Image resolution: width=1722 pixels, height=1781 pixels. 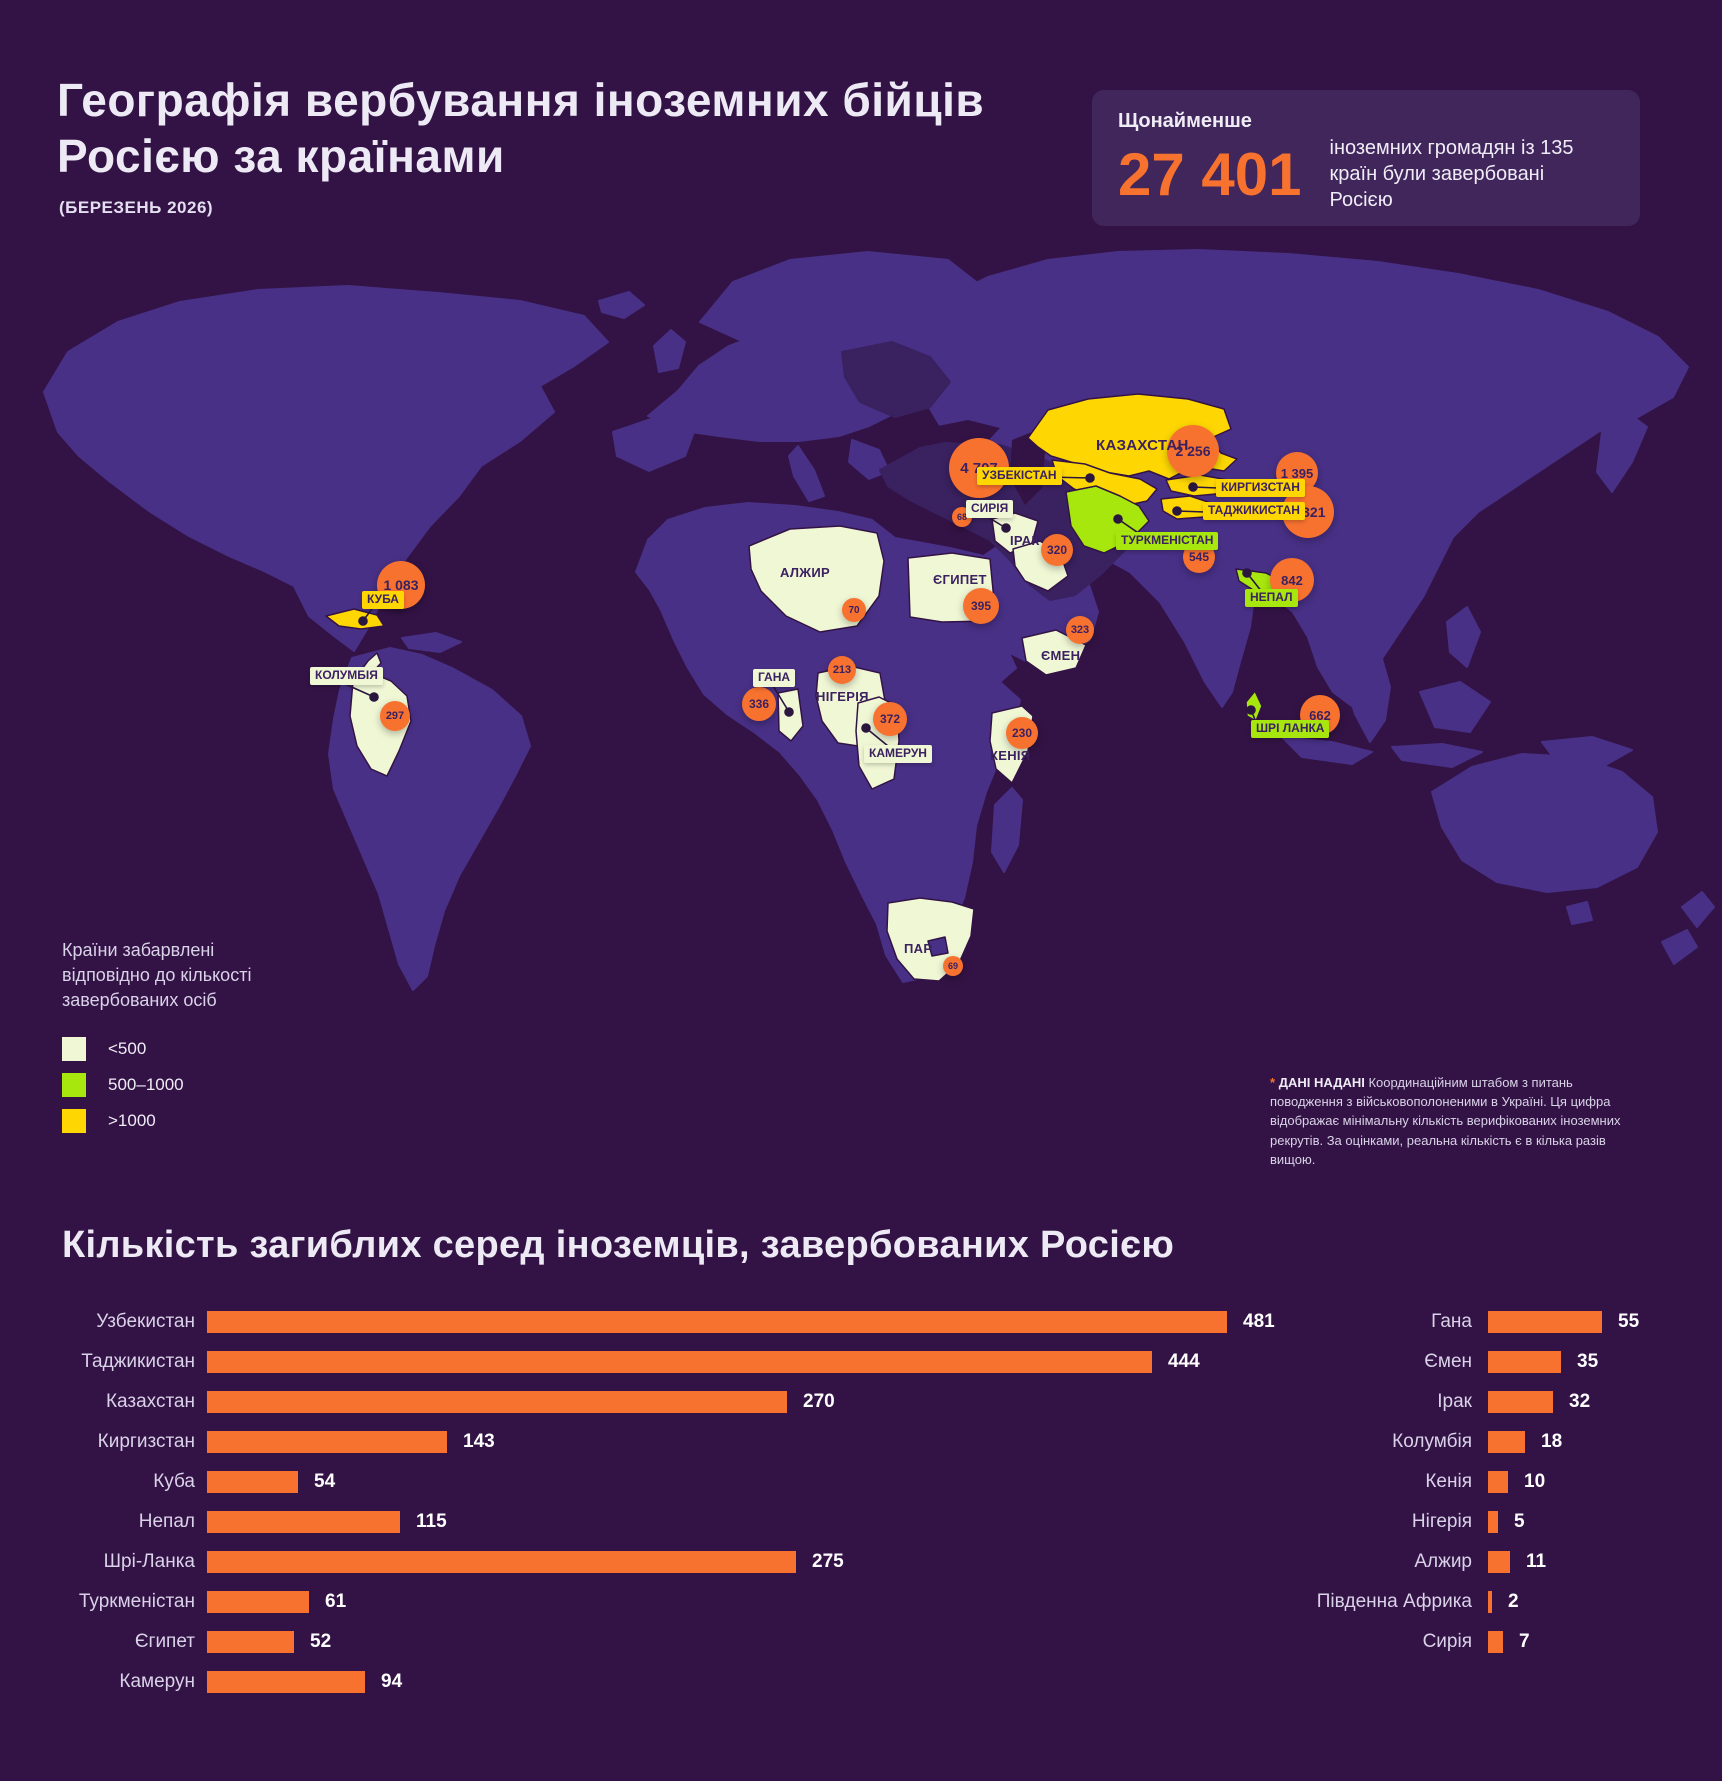 What do you see at coordinates (149, 1561) in the screenshot?
I see `bar-label: Шрі-Ланка` at bounding box center [149, 1561].